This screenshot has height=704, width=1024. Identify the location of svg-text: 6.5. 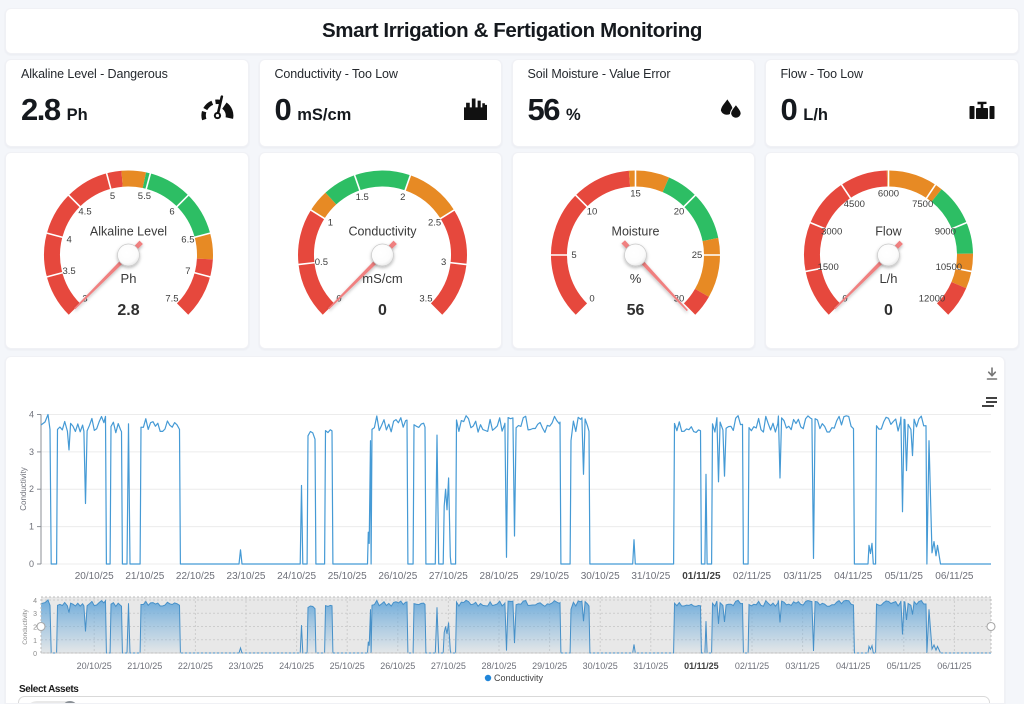
(187, 239).